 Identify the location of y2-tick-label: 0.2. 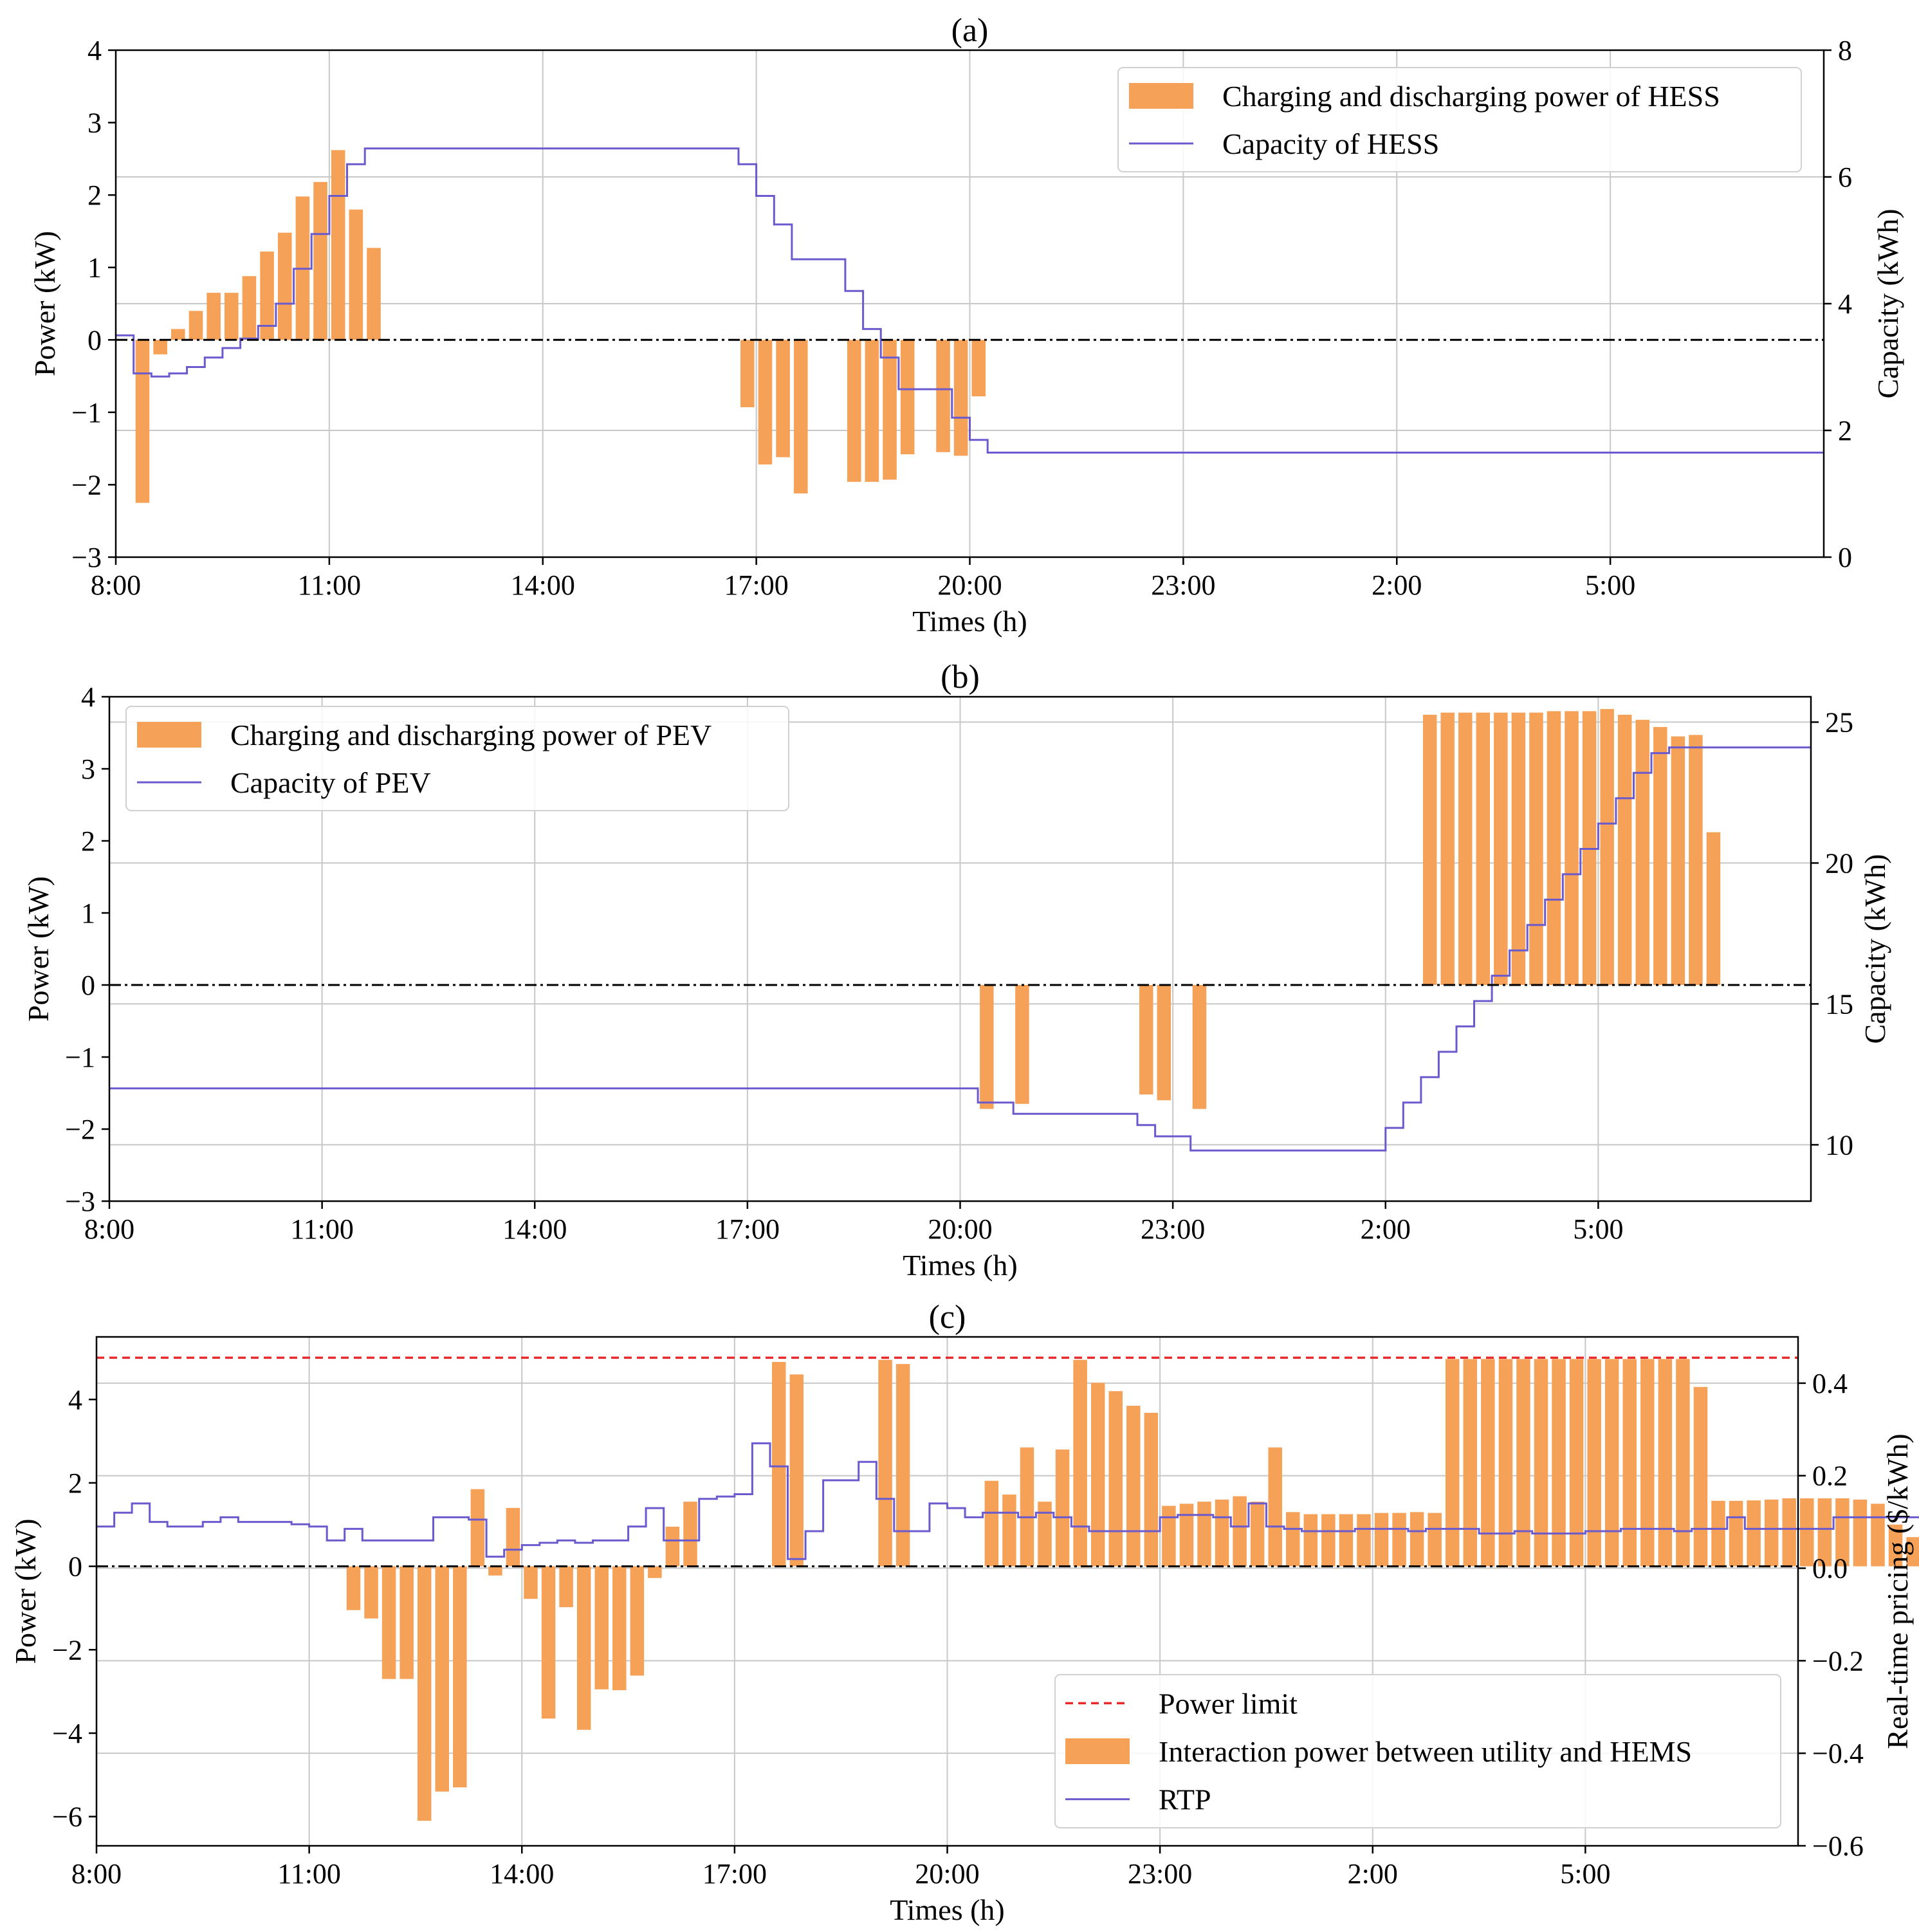
(1830, 1476).